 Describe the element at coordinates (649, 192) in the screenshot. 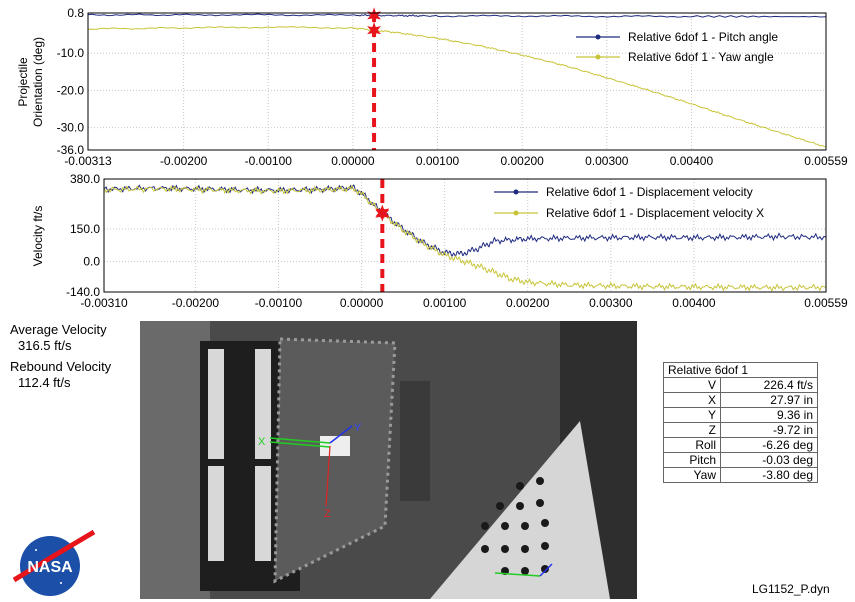

I see `legend-dispvel-label: Relative 6dof 1 - Displacement velocity` at that location.